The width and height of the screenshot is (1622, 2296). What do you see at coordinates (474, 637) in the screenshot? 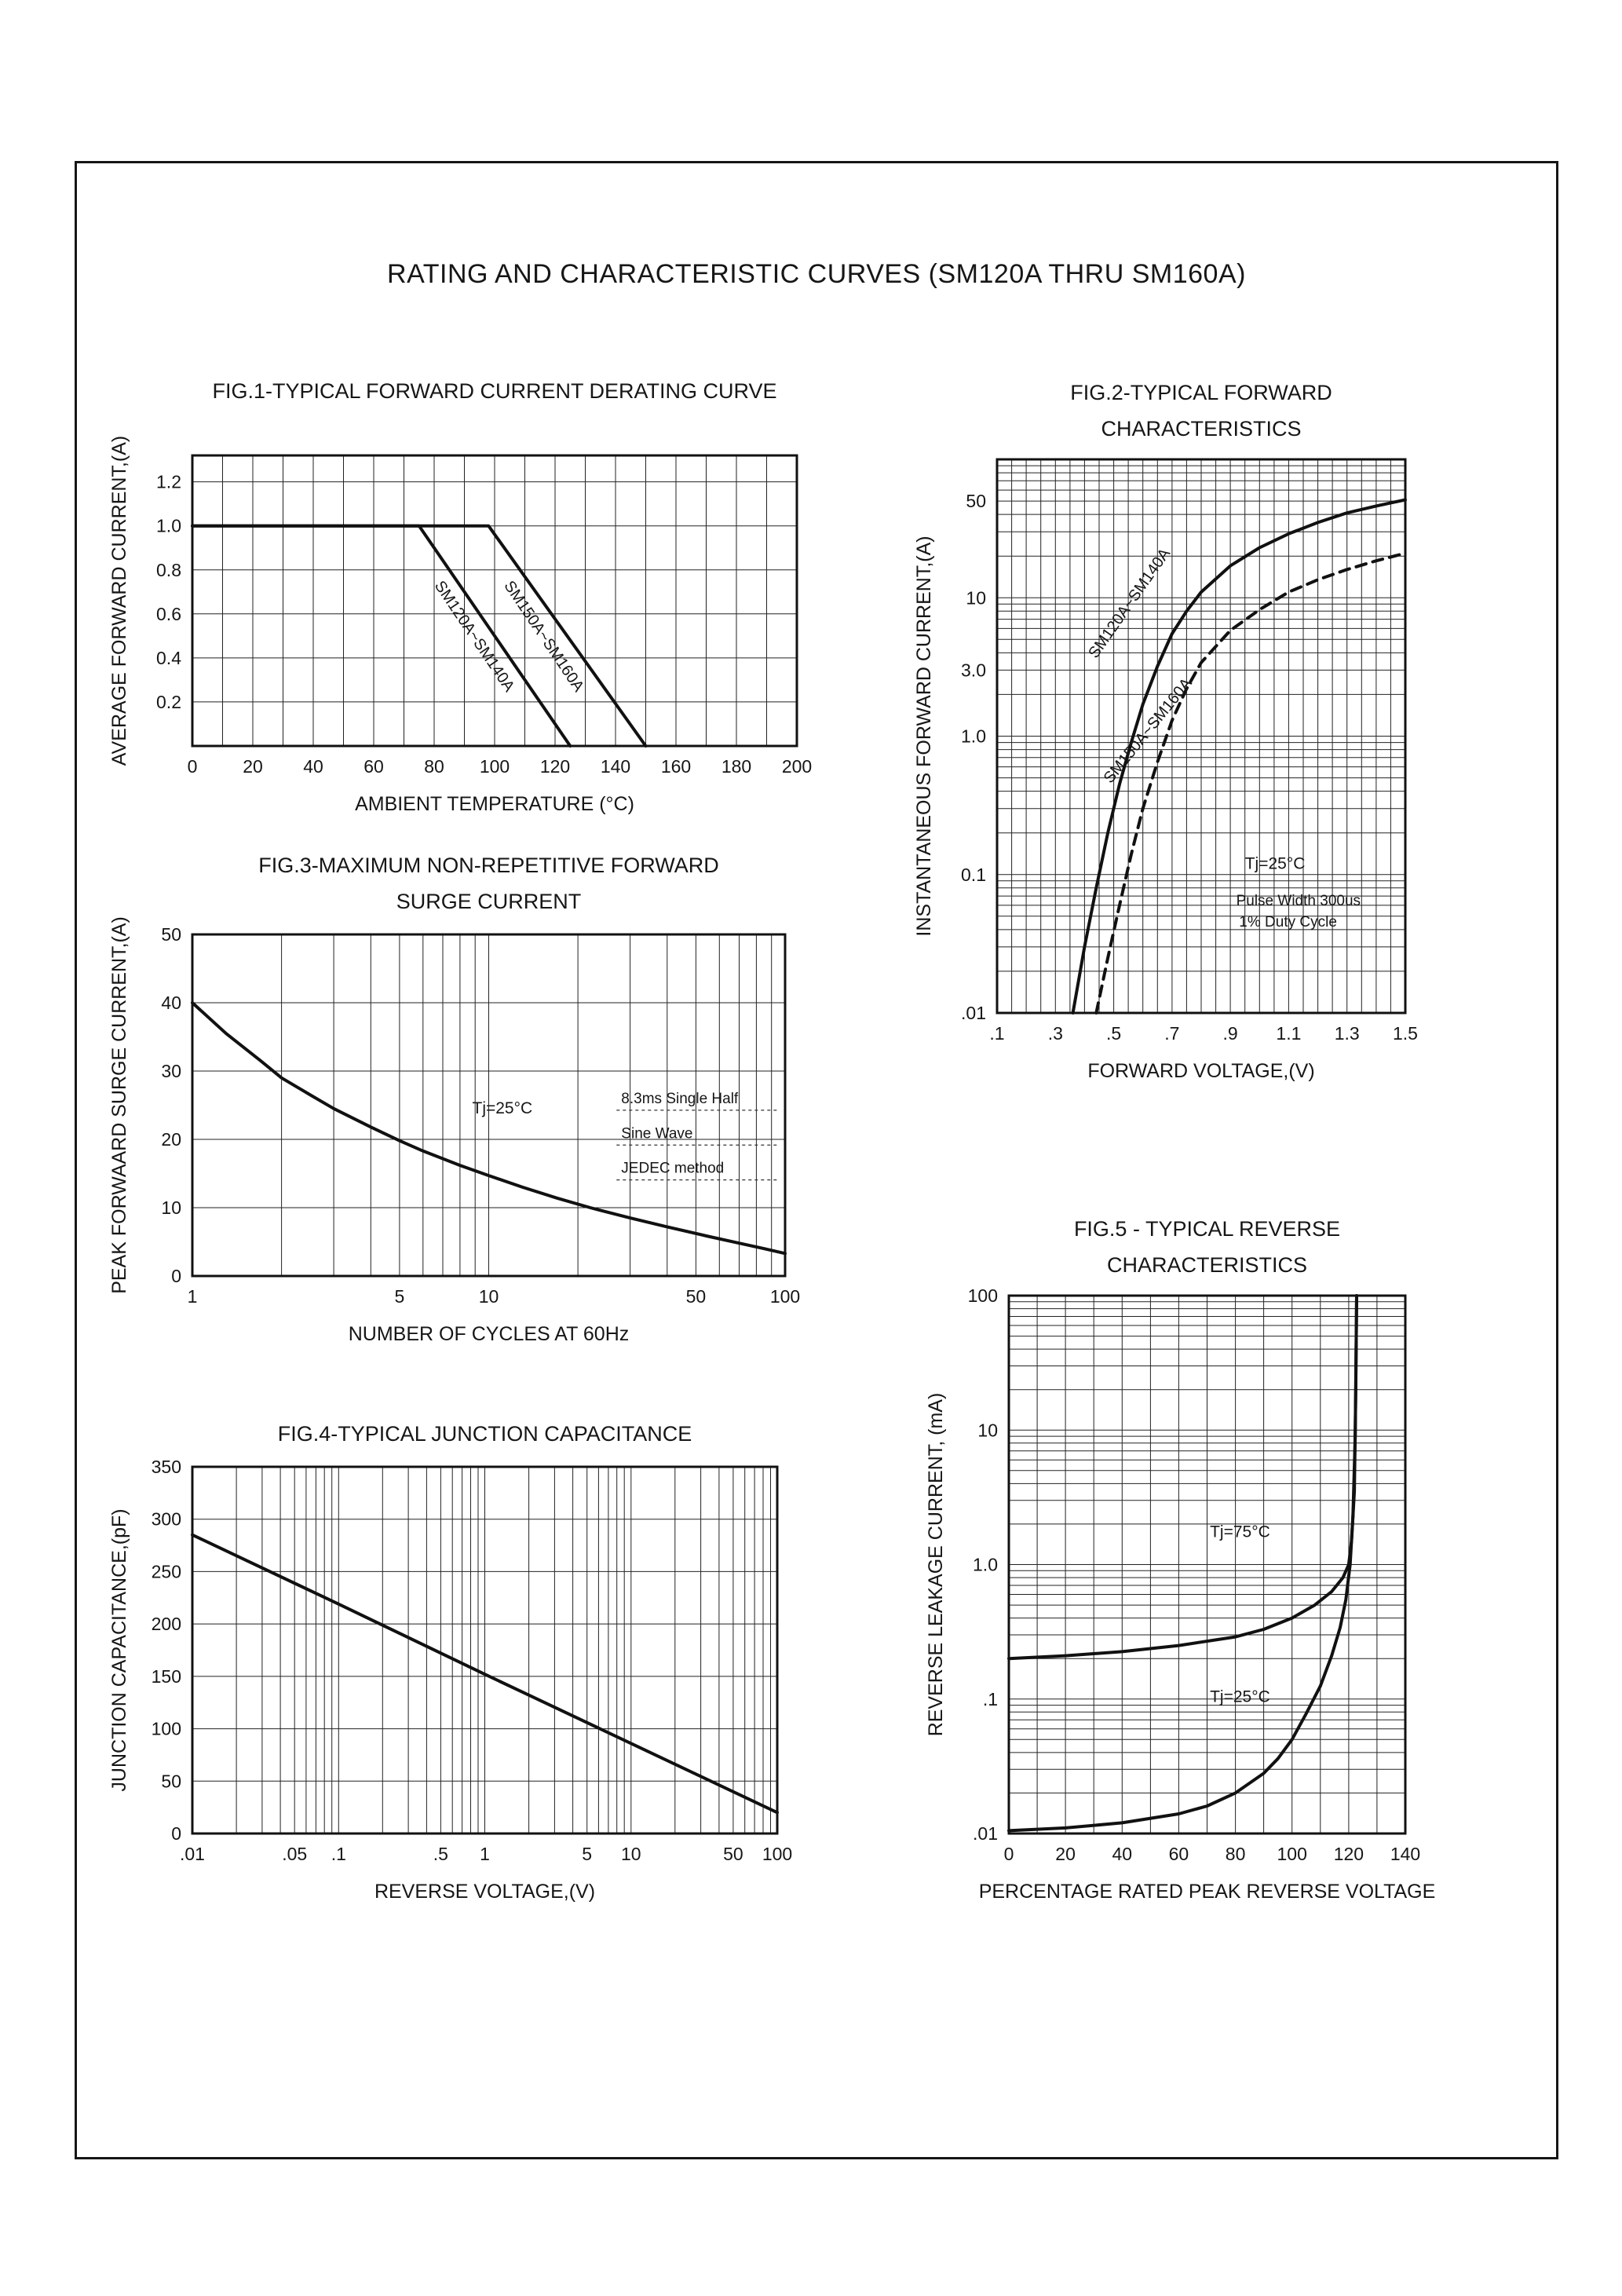
I see `annotation-text: SM120A~SM140A` at bounding box center [474, 637].